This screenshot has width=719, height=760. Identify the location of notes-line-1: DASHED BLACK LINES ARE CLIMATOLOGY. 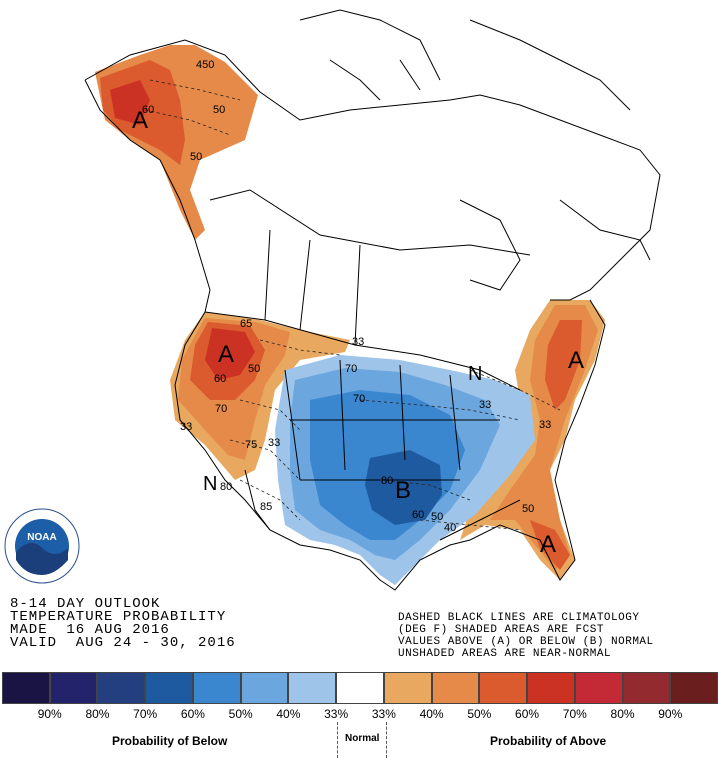
(519, 618).